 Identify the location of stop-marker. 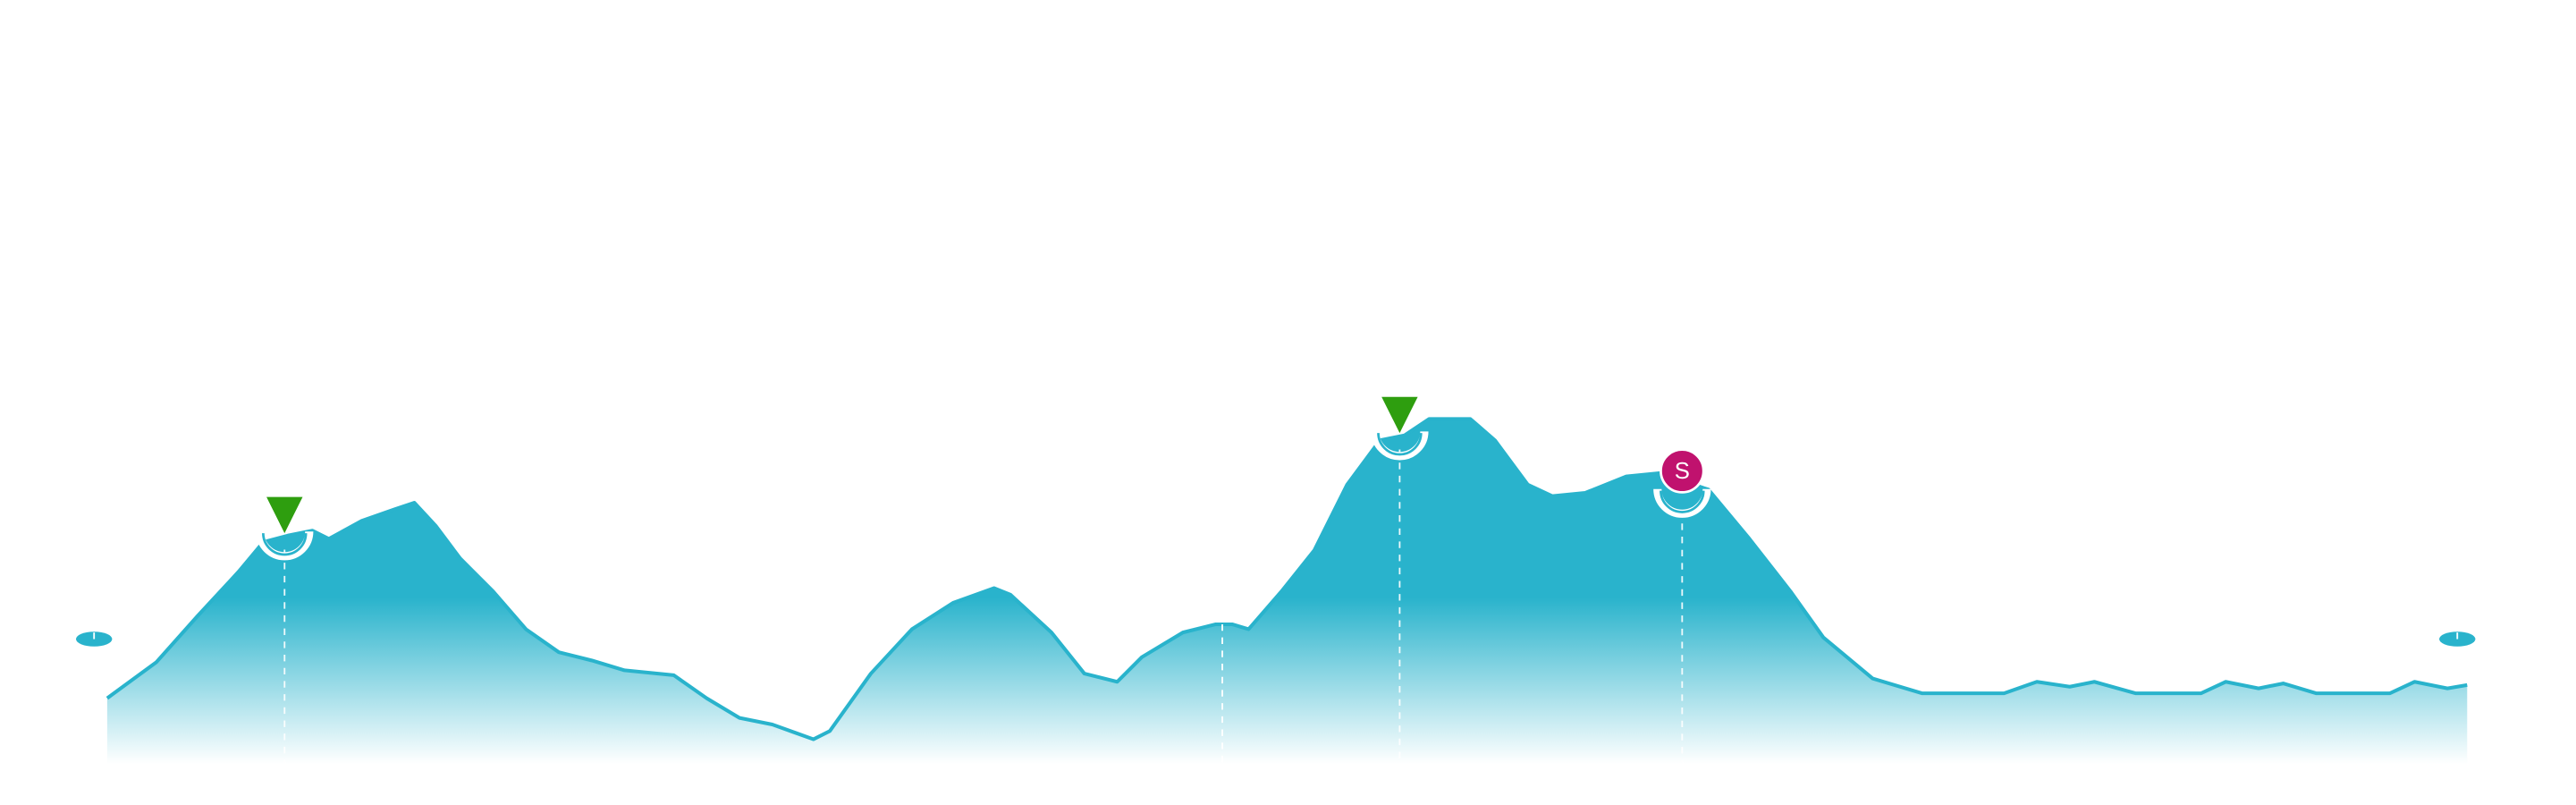
(1682, 471).